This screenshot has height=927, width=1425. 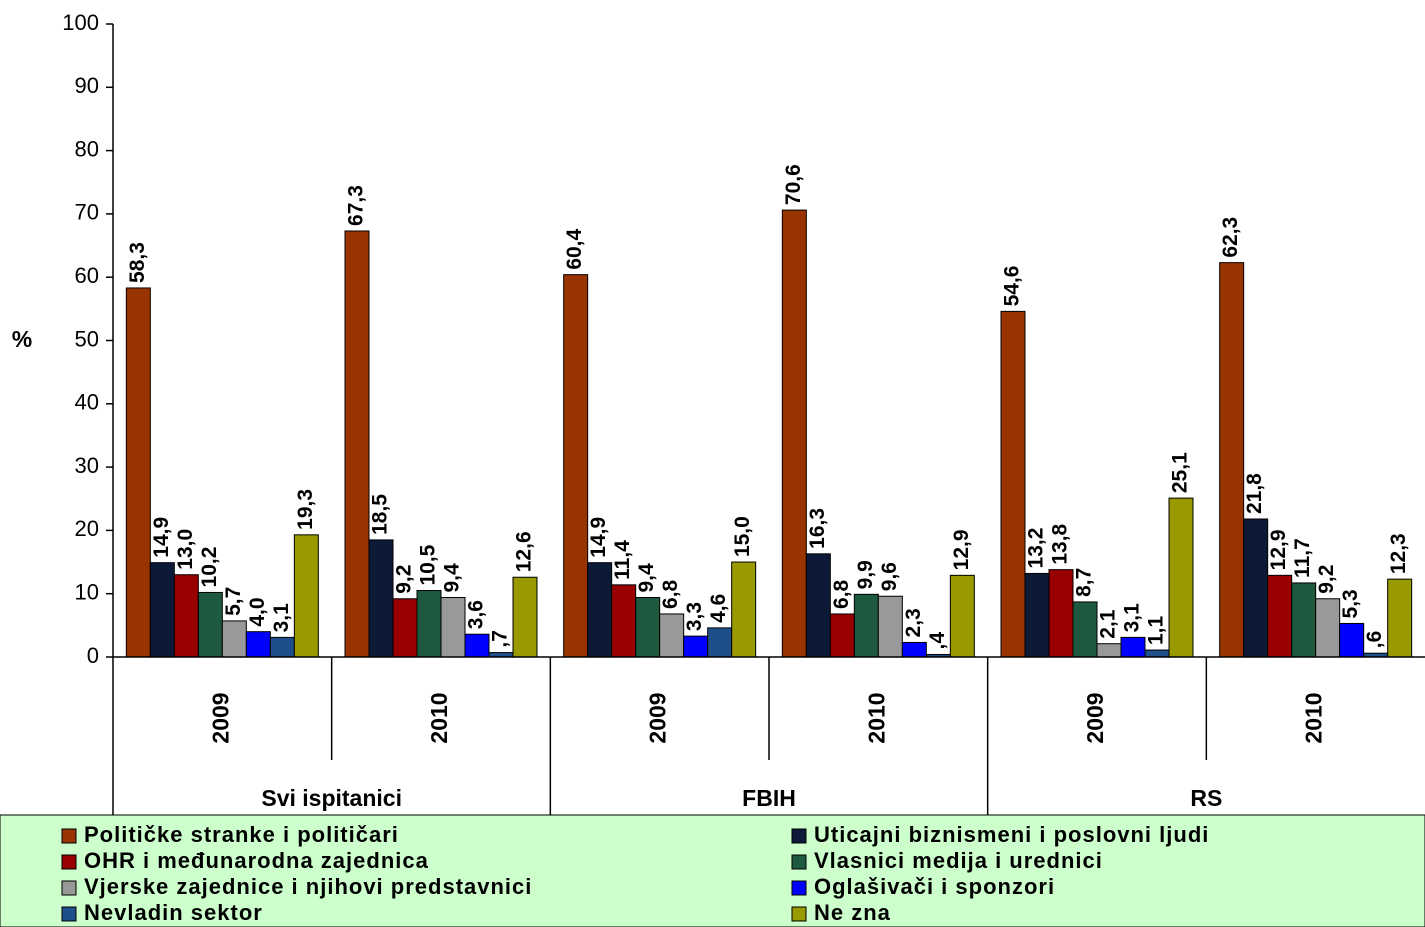 What do you see at coordinates (331, 798) in the screenshot?
I see `group-label: Svi ispitanici` at bounding box center [331, 798].